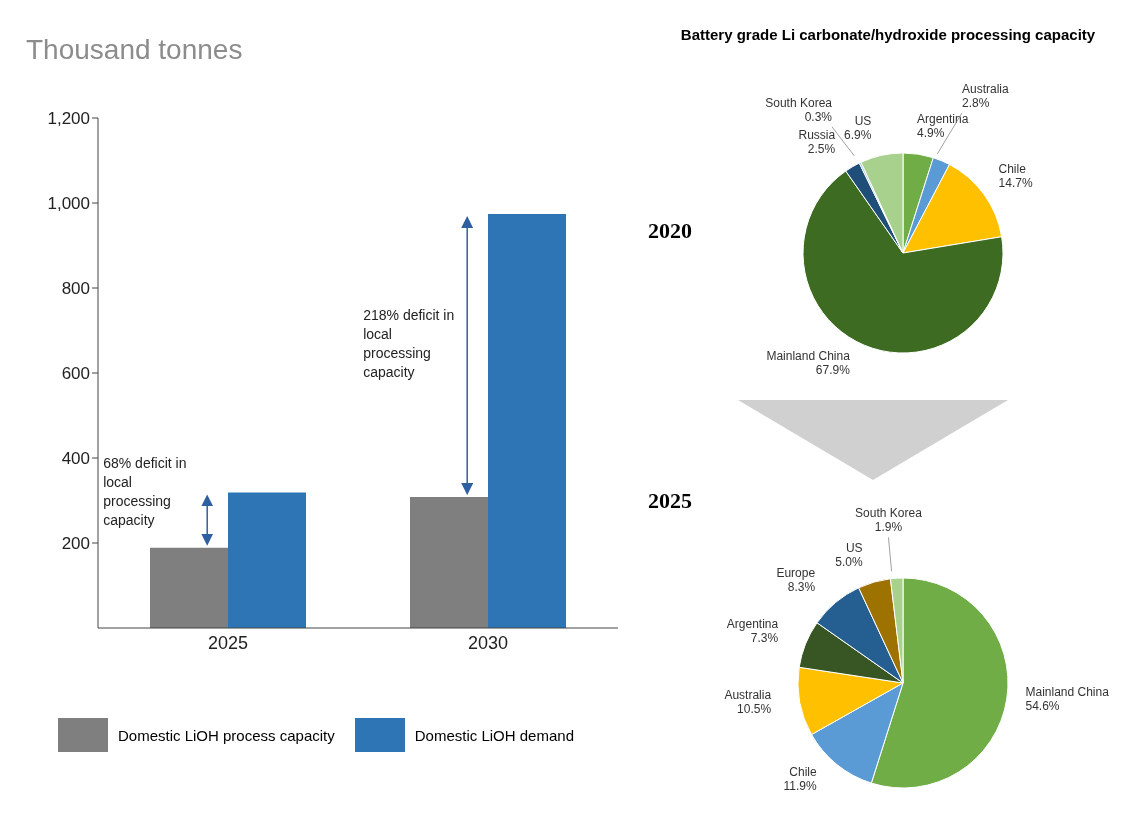  What do you see at coordinates (409, 344) in the screenshot?
I see `annotation: 218% deficit in local processing capacity` at bounding box center [409, 344].